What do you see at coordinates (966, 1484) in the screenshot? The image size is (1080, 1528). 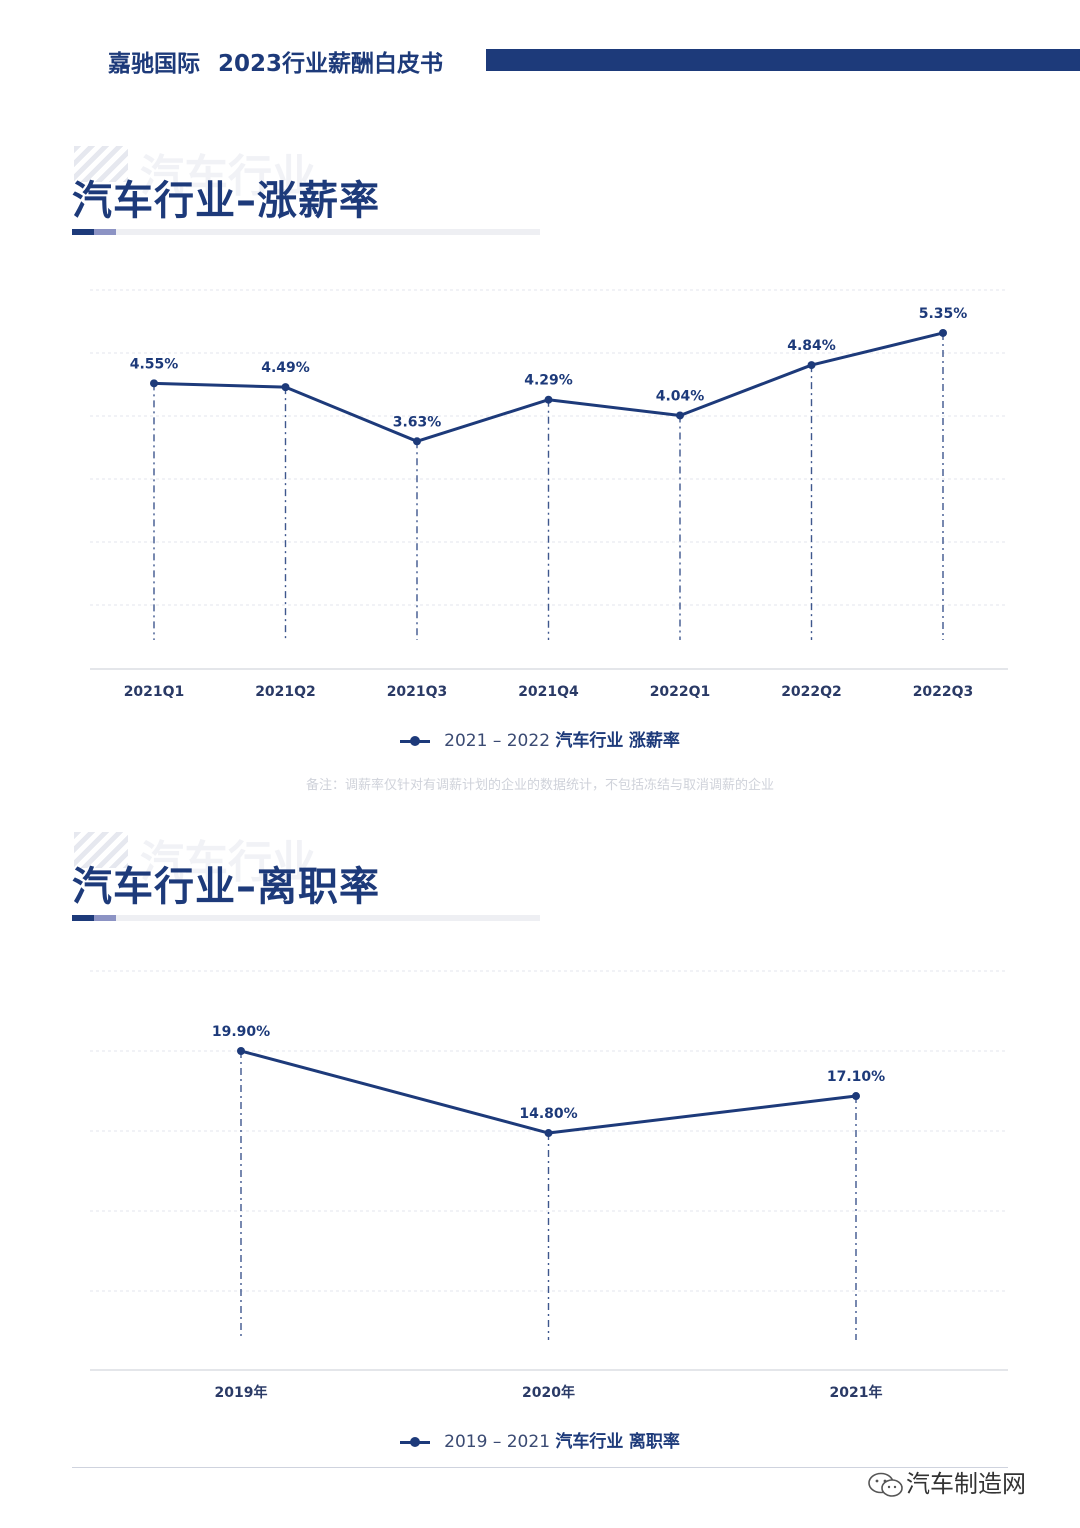 I see `footer-logo-text: 汽车制造网` at bounding box center [966, 1484].